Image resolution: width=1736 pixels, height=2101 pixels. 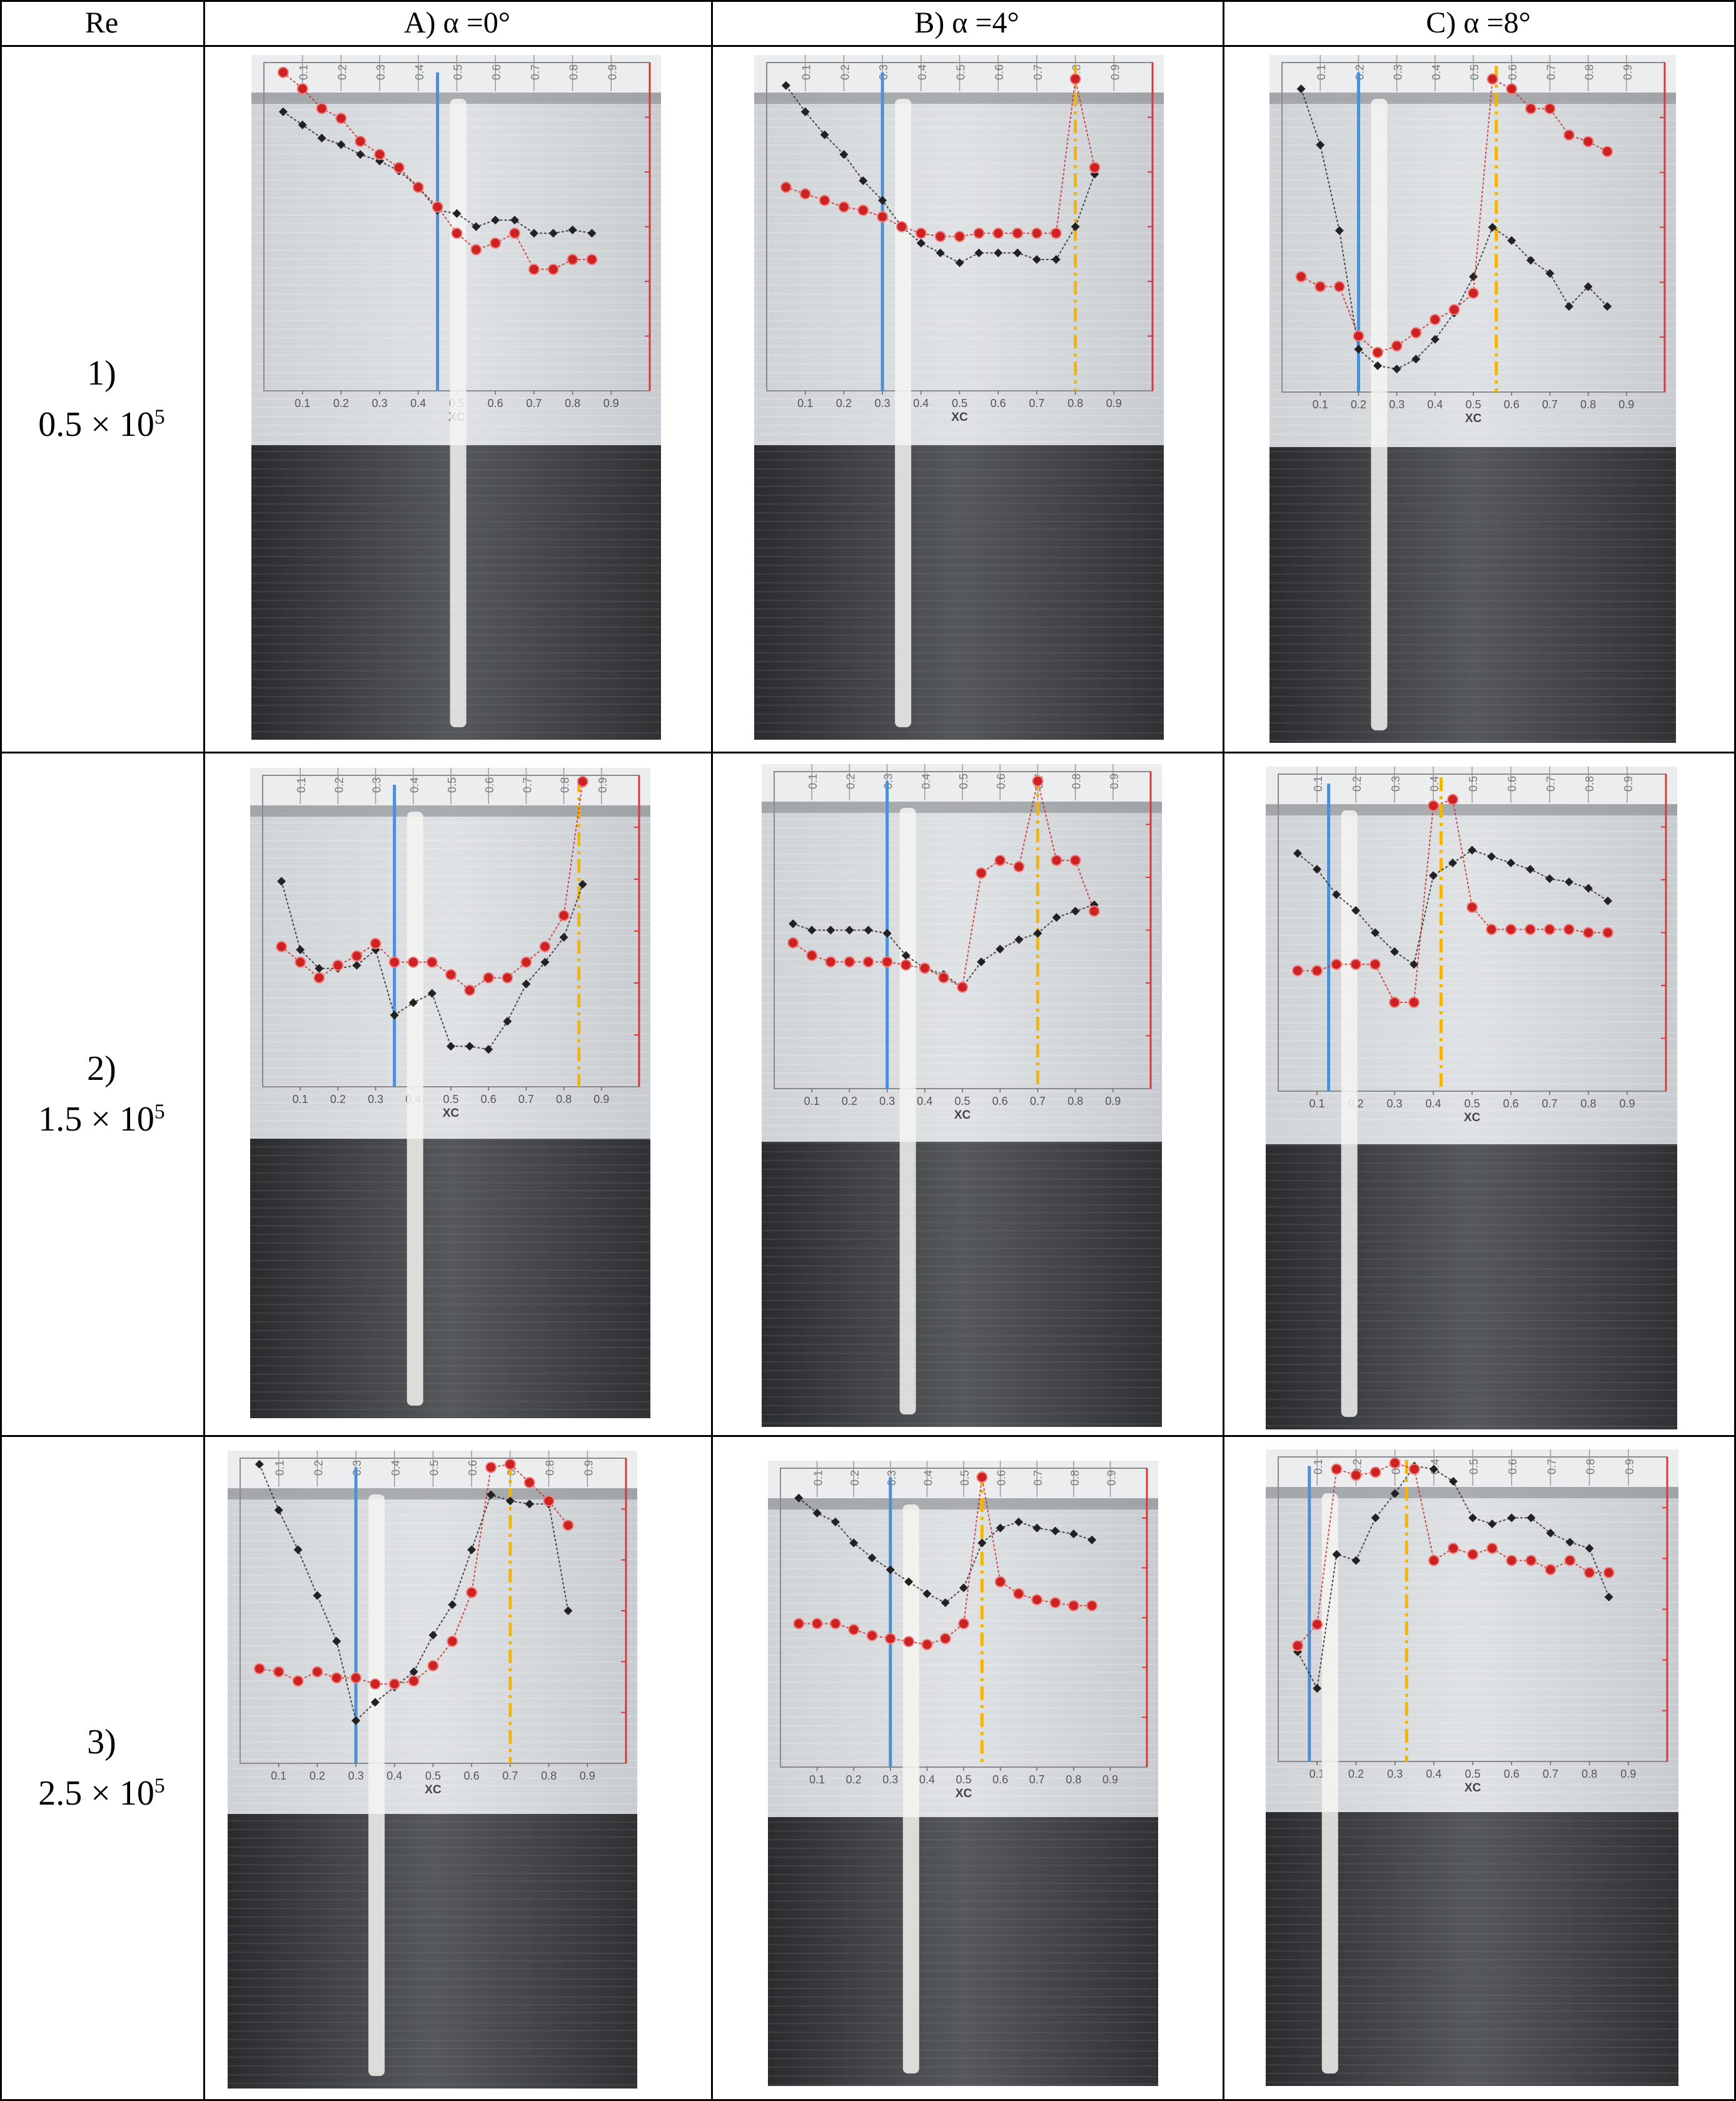 I want to click on ruler-tick-label: 0.6, so click(x=1001, y=781).